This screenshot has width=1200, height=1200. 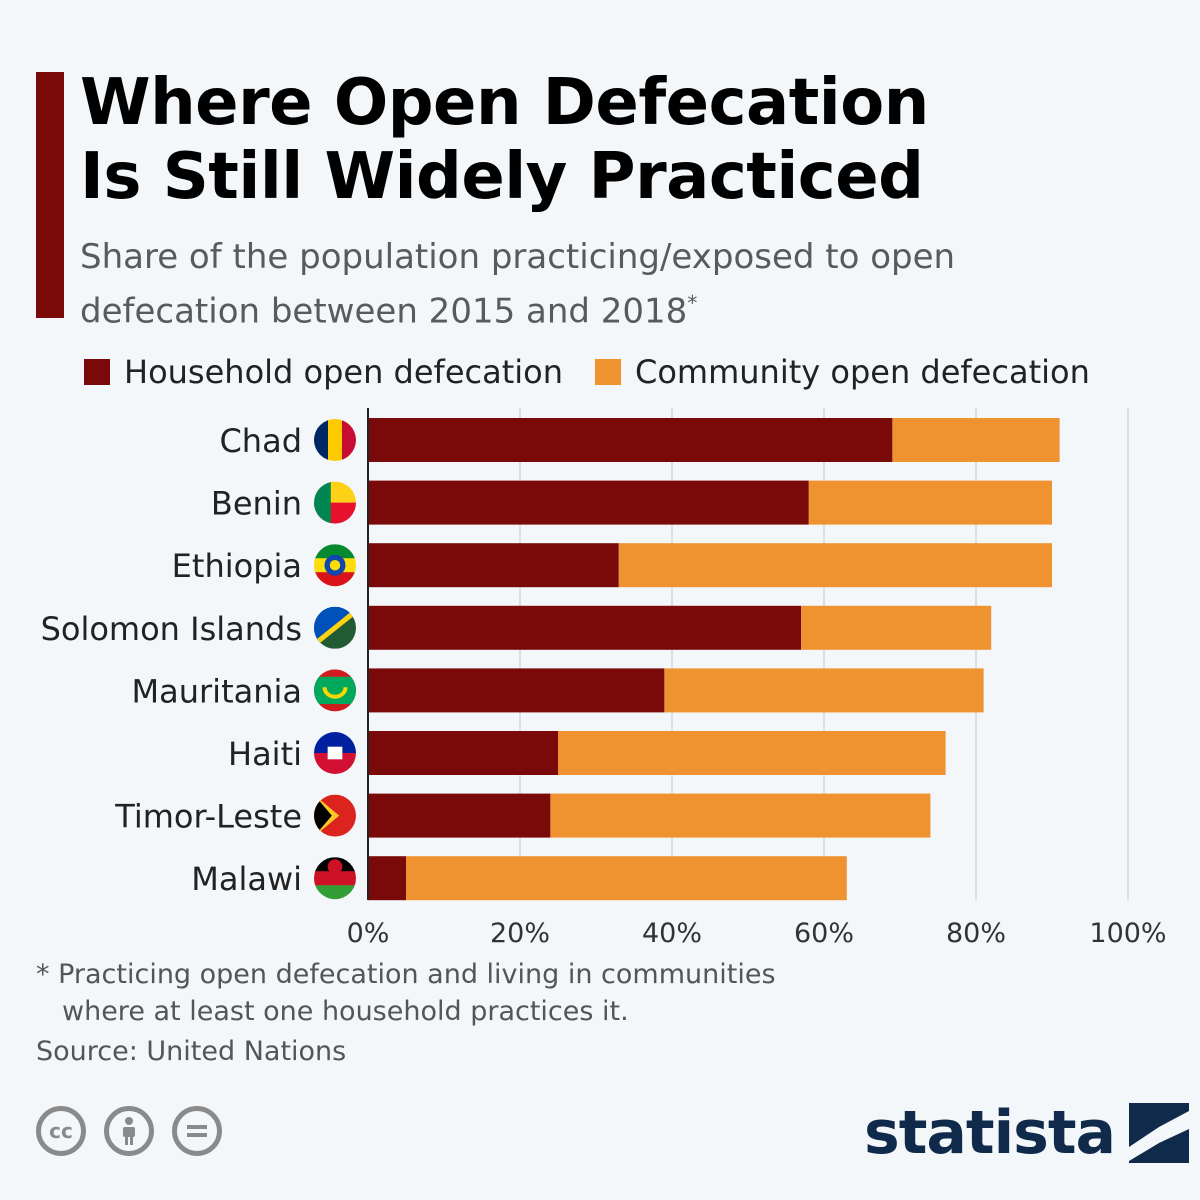 I want to click on x-tick-label: 60%, so click(x=824, y=933).